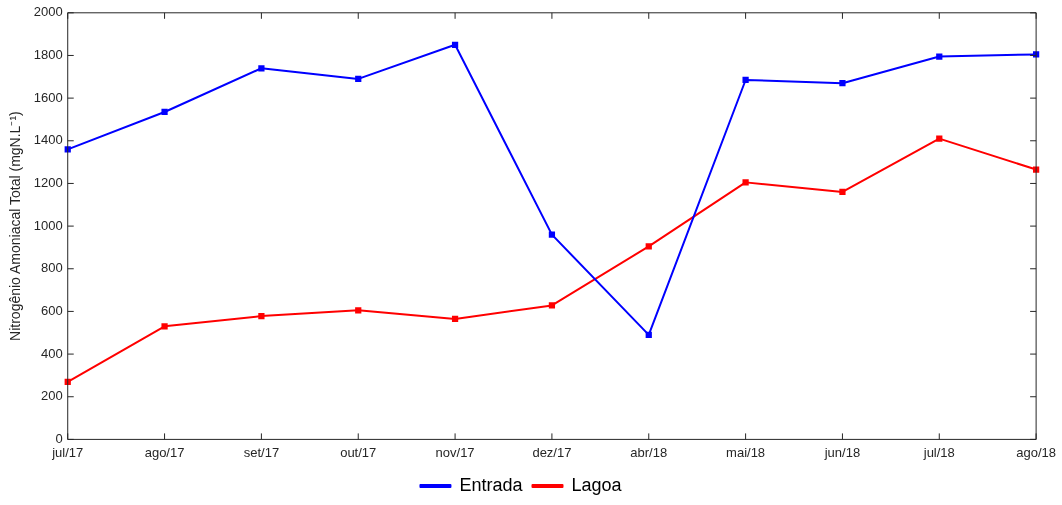  What do you see at coordinates (746, 452) in the screenshot?
I see `x-tick-label: mai/18` at bounding box center [746, 452].